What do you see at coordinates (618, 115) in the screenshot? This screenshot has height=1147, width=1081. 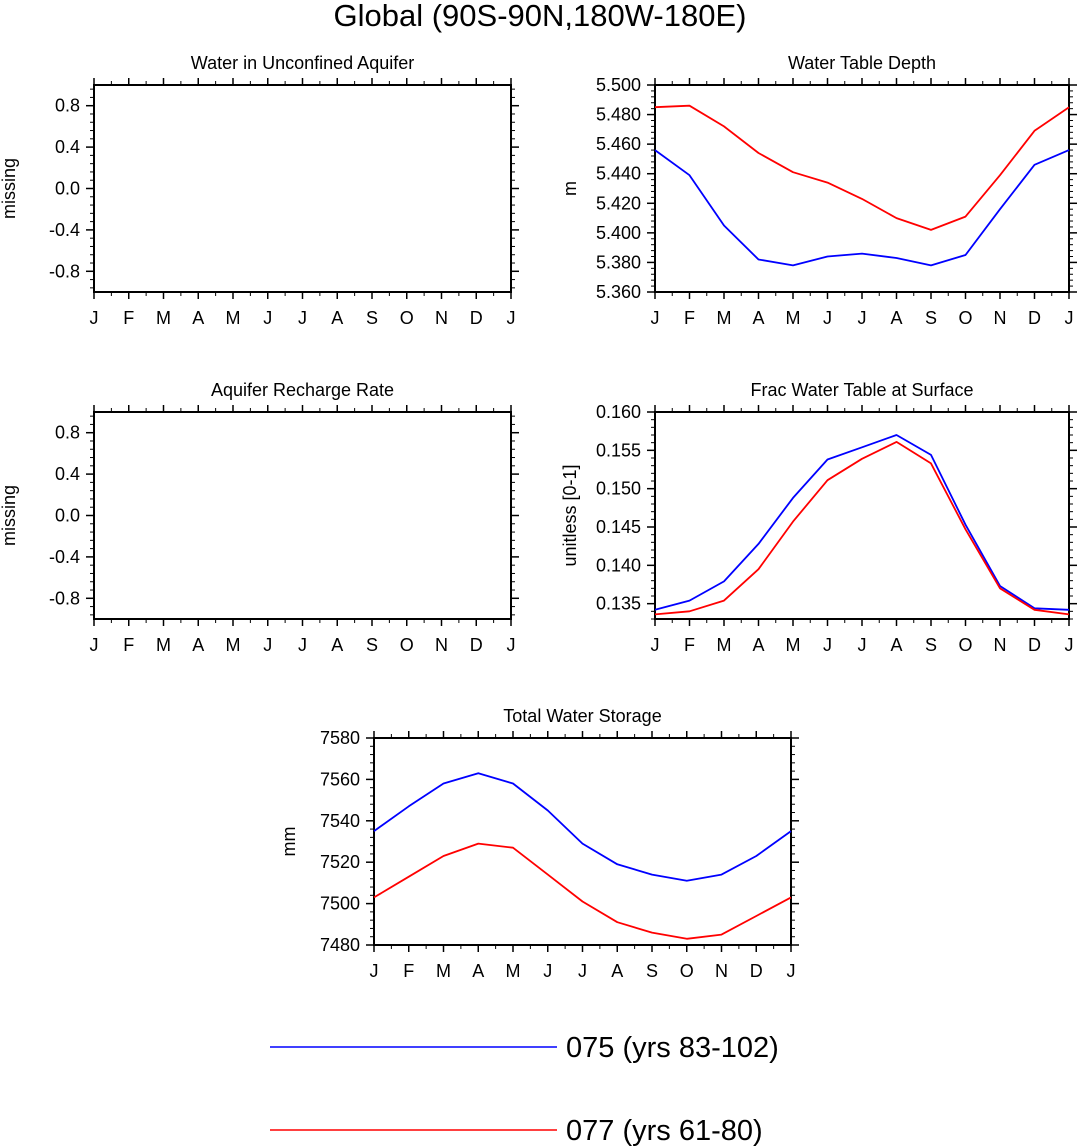 I see `y-tick-label: 5.480` at bounding box center [618, 115].